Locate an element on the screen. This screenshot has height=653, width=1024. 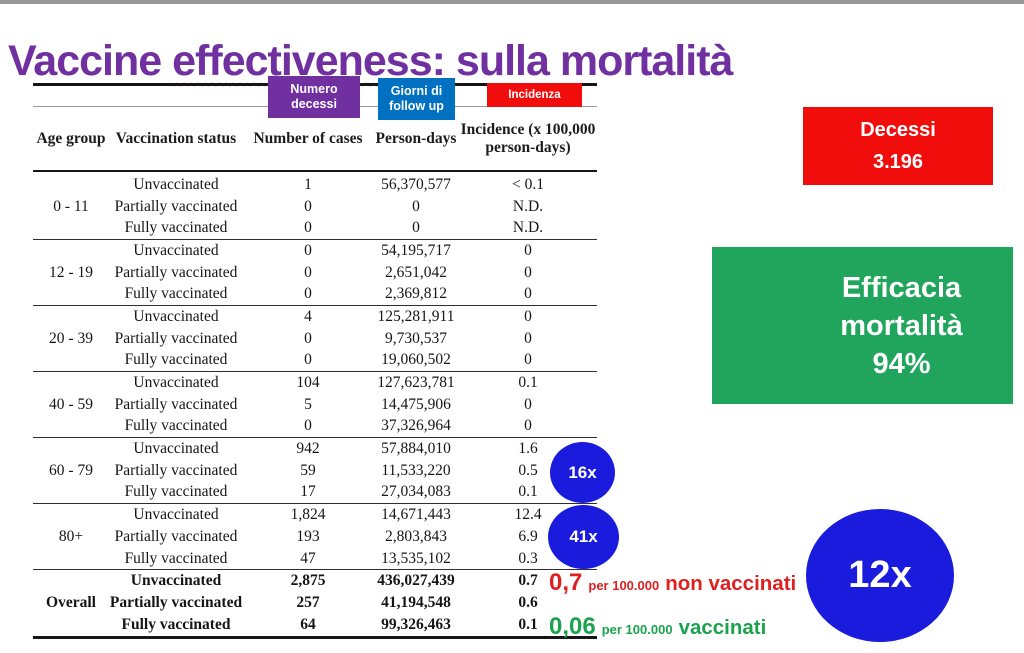
table-row: Fully vaccinated 64 99,326,463 0.1 is located at coordinates (353, 625).